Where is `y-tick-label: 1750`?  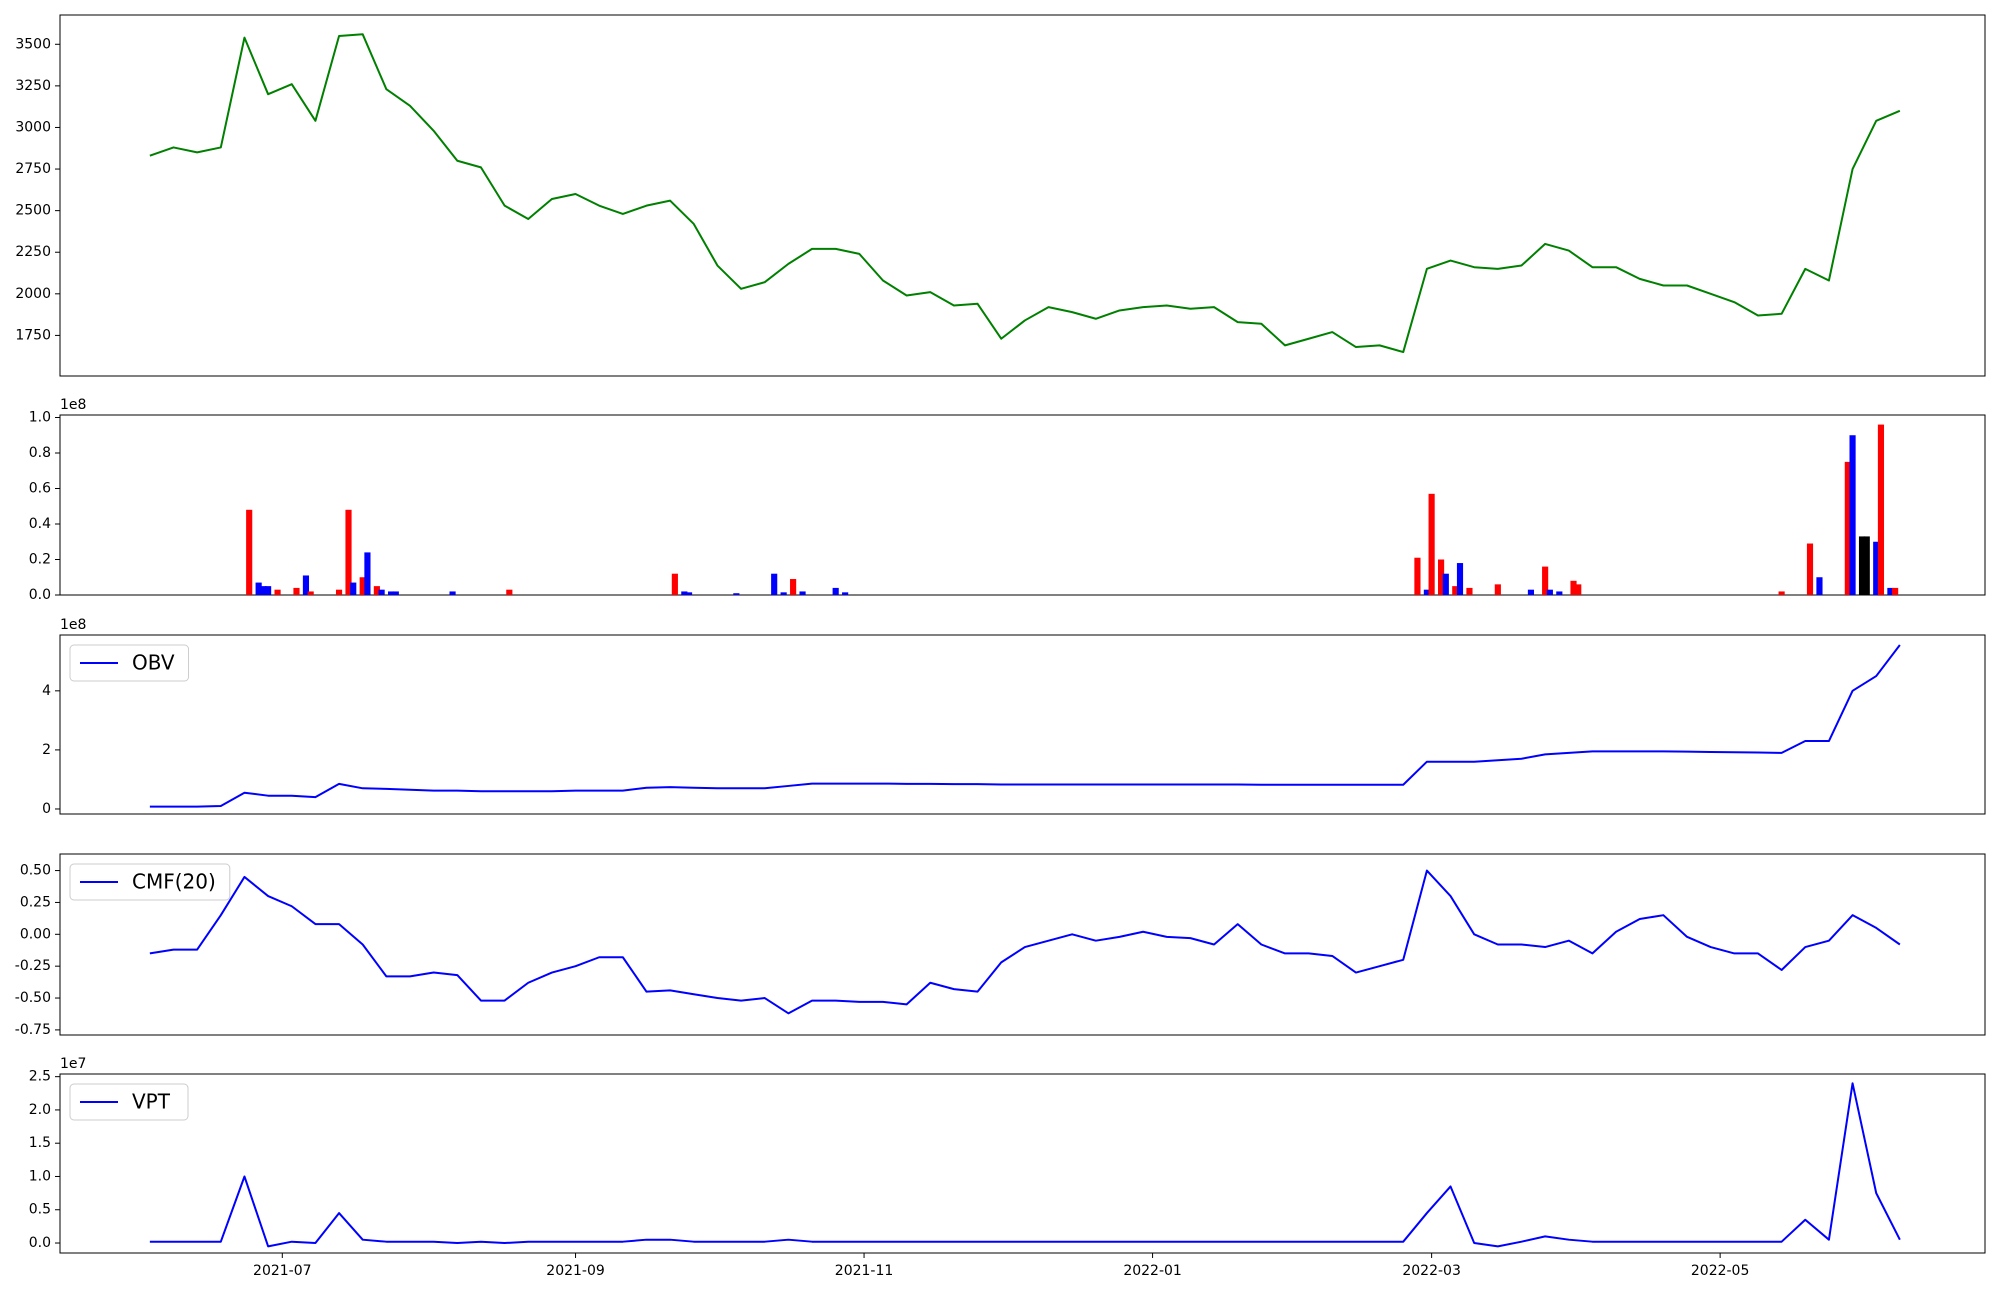 y-tick-label: 1750 is located at coordinates (33, 335).